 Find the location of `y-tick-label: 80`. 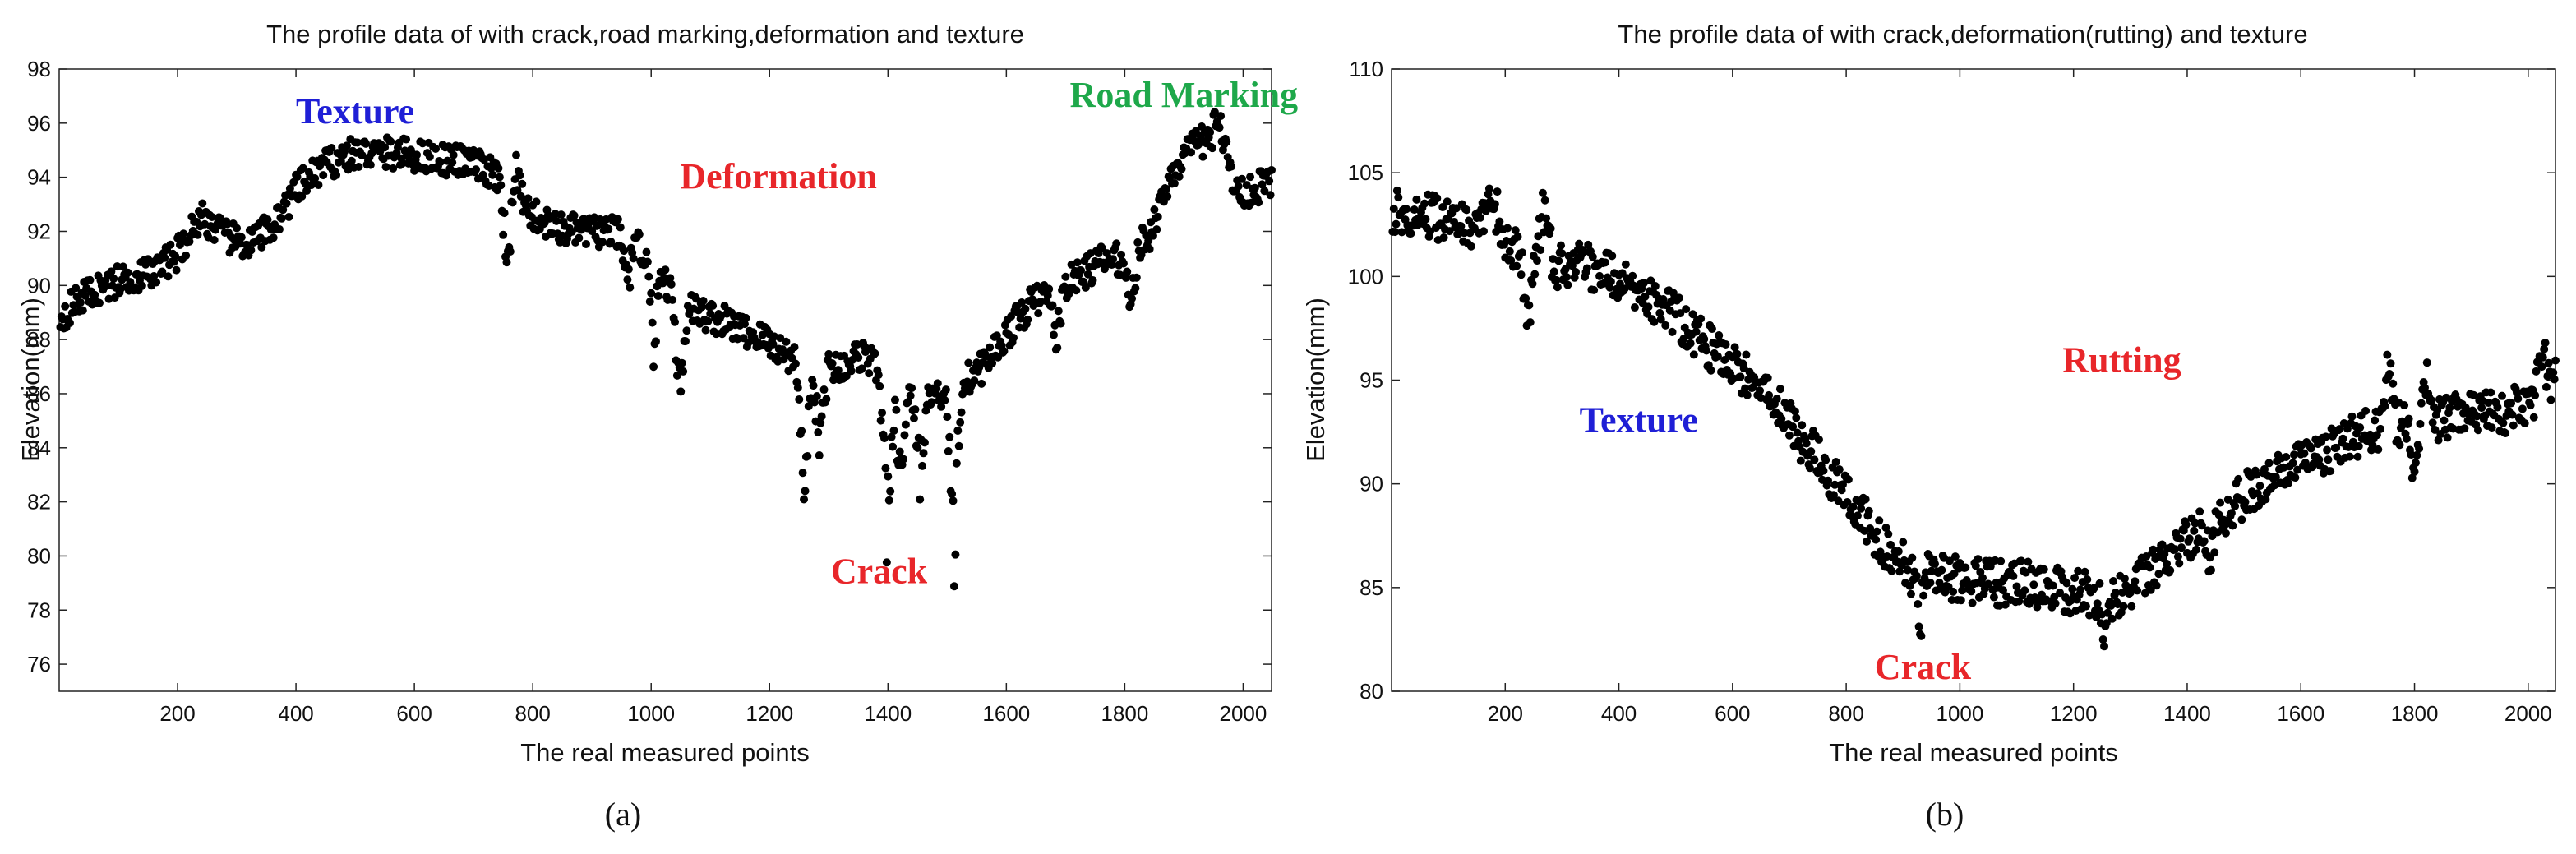

y-tick-label: 80 is located at coordinates (39, 555).